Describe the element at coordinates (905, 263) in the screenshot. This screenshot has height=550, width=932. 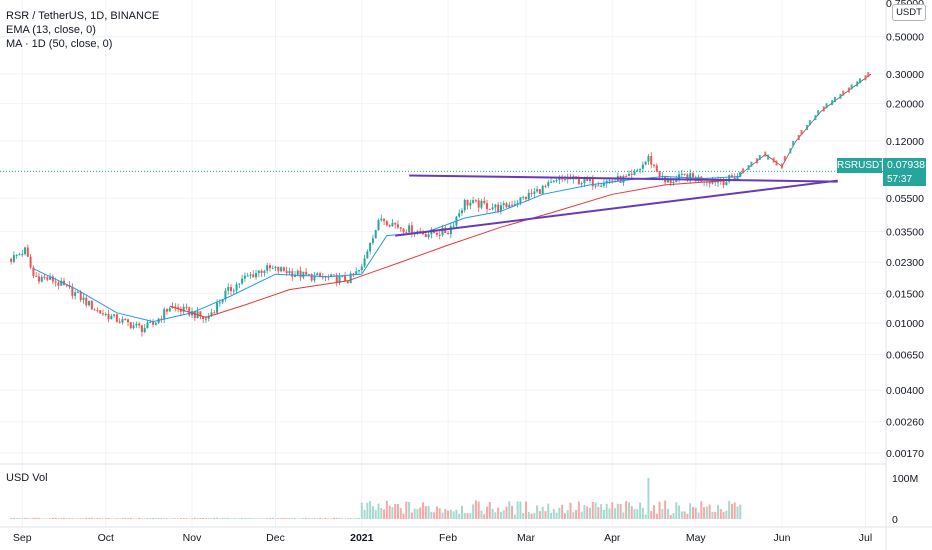
I see `price-tick-label: 0.02300` at that location.